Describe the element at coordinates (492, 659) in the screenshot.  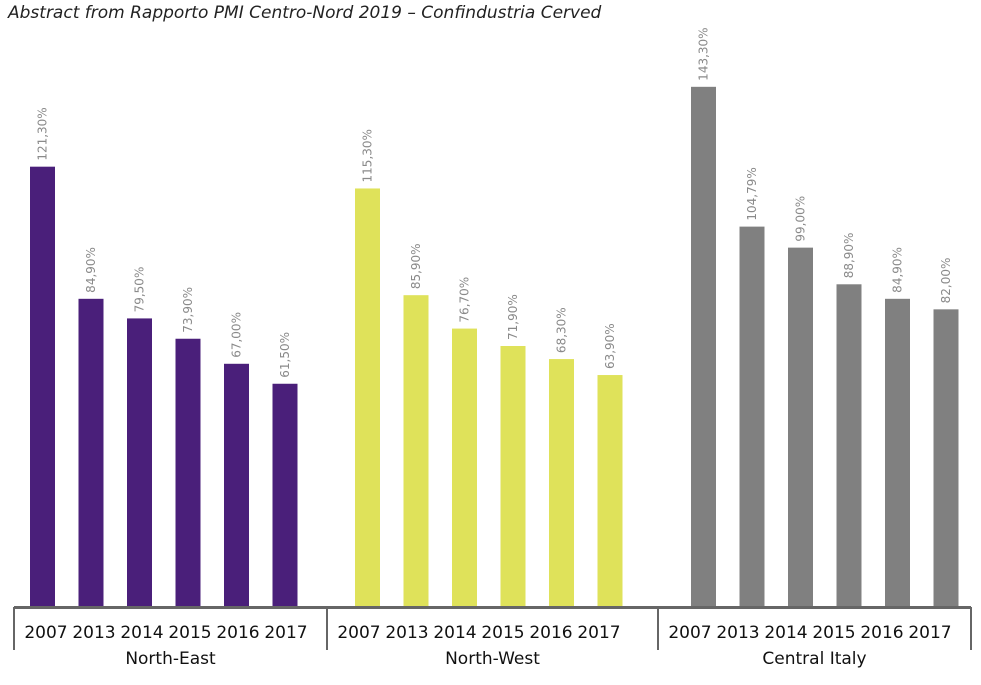
I see `group-label: North-West` at that location.